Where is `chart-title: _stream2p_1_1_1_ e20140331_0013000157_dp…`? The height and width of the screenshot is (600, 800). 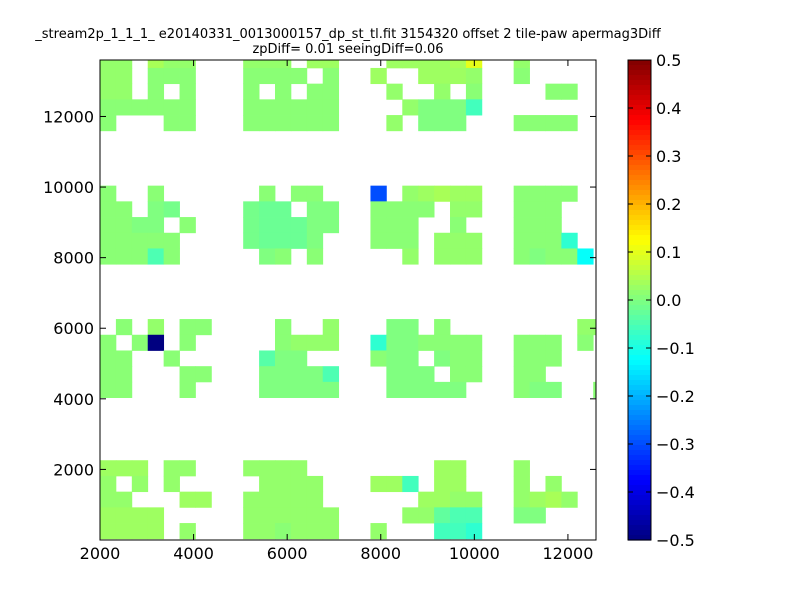 chart-title: _stream2p_1_1_1_ e20140331_0013000157_dp… is located at coordinates (347, 42).